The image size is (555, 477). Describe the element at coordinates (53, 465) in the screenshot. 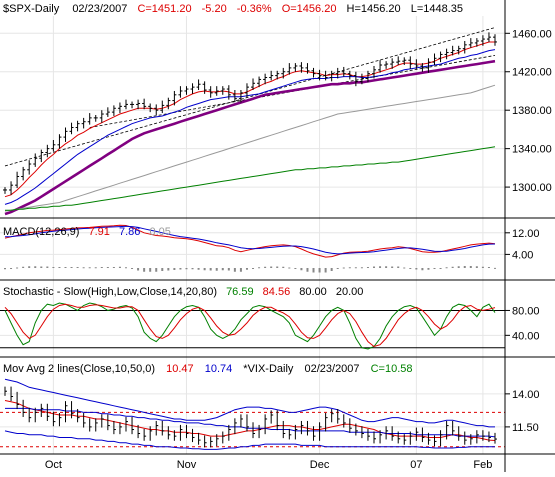

I see `x-tick-label: Oct` at that location.